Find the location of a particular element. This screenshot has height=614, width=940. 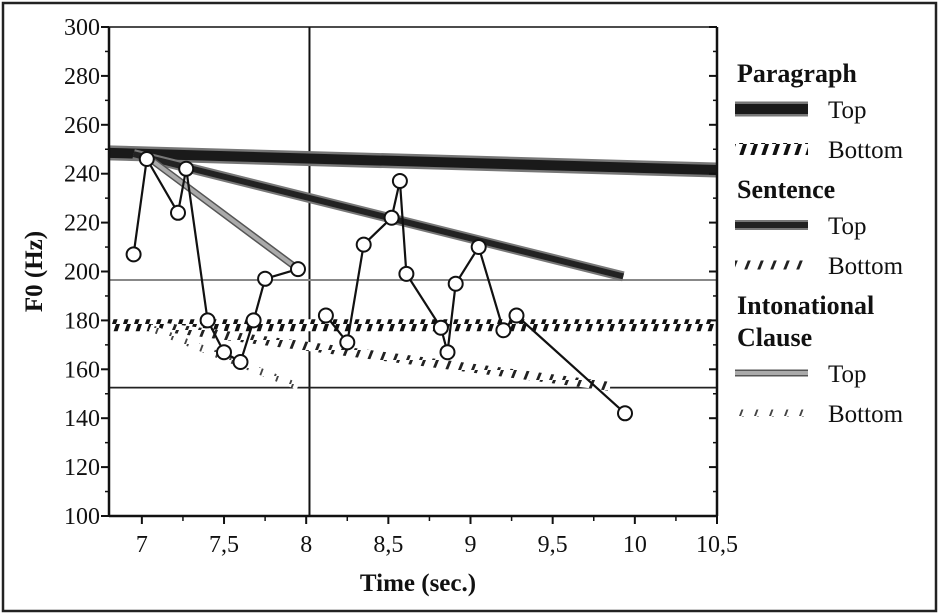

y-tick-label: 200 is located at coordinates (82, 273).